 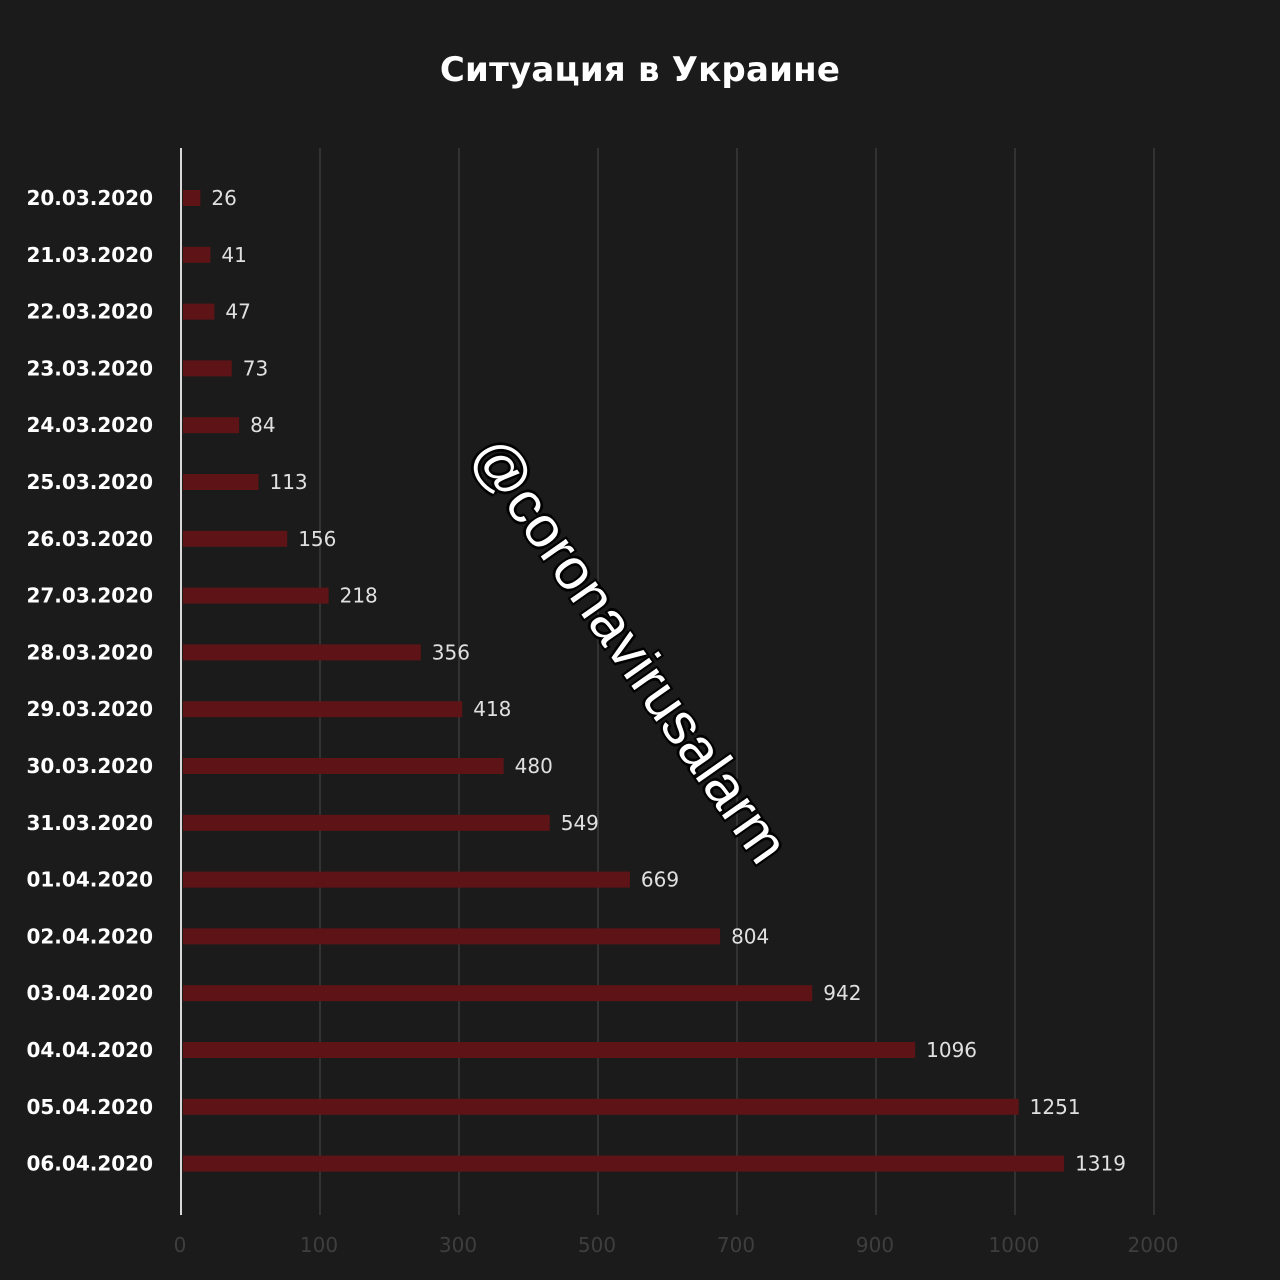 I want to click on category-label: 31.03.2020, so click(x=89, y=823).